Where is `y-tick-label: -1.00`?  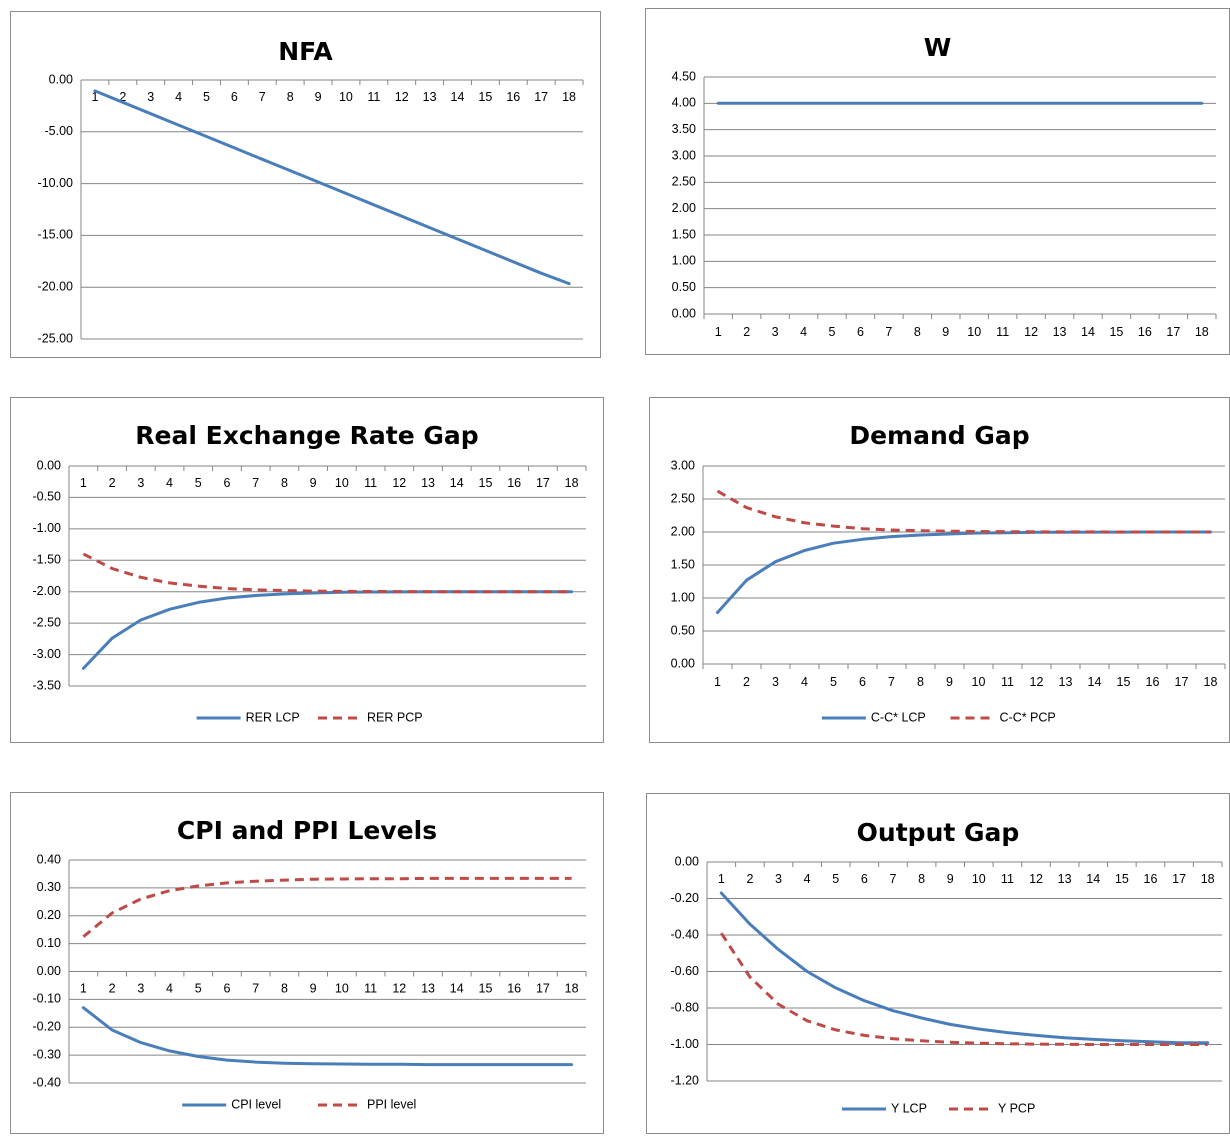
y-tick-label: -1.00 is located at coordinates (685, 1044).